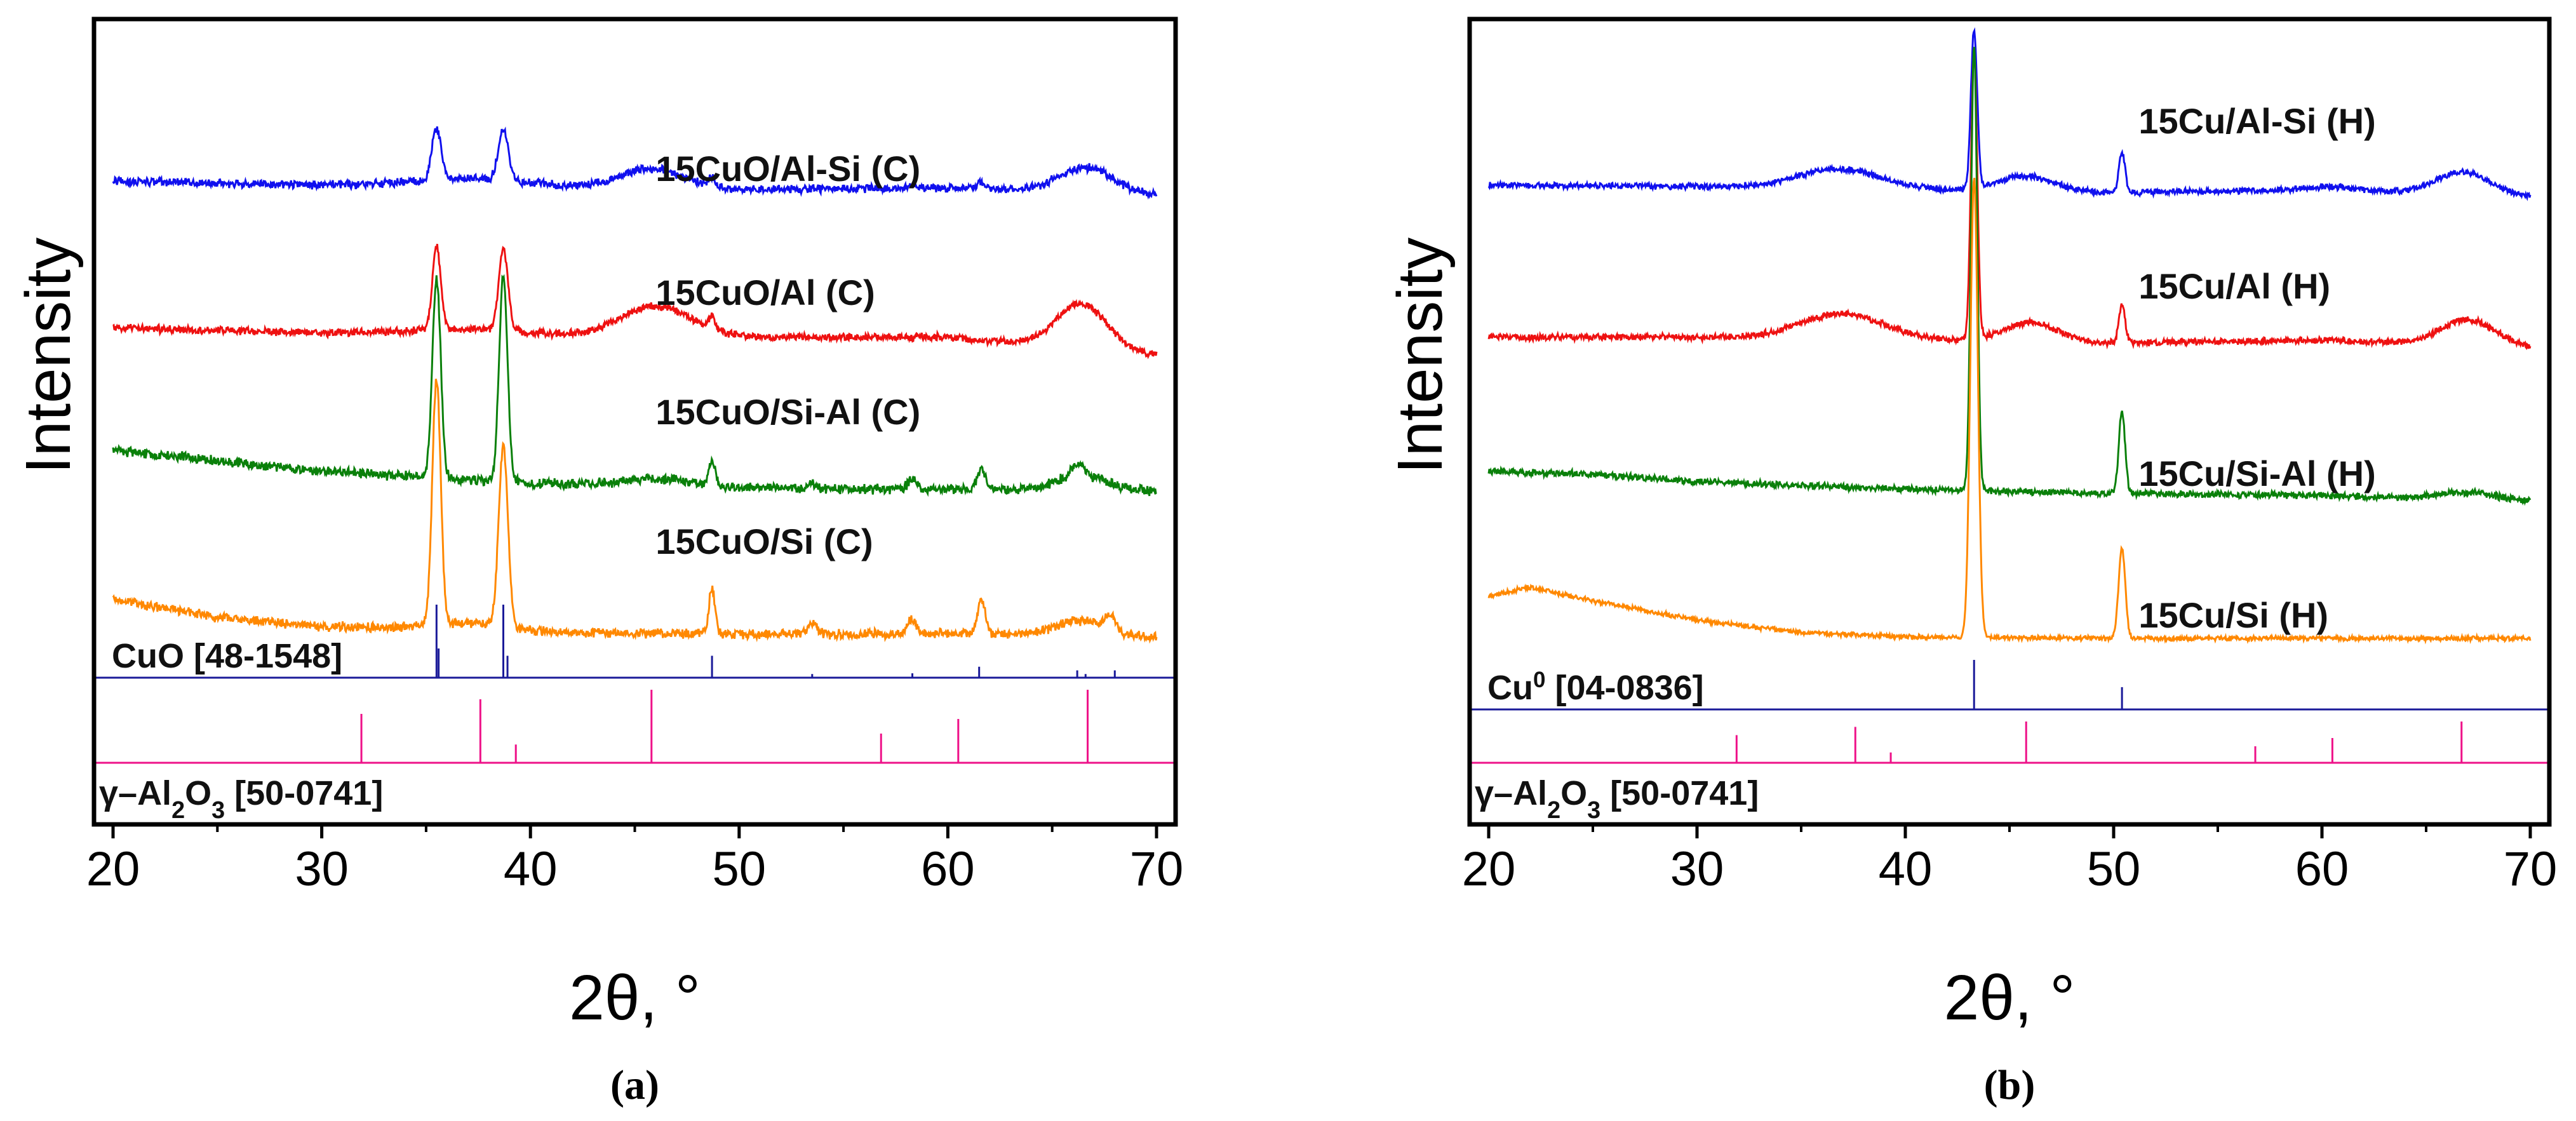 This screenshot has height=1121, width=2576. Describe the element at coordinates (765, 292) in the screenshot. I see `series-label: 15CuO/Al (C)` at that location.